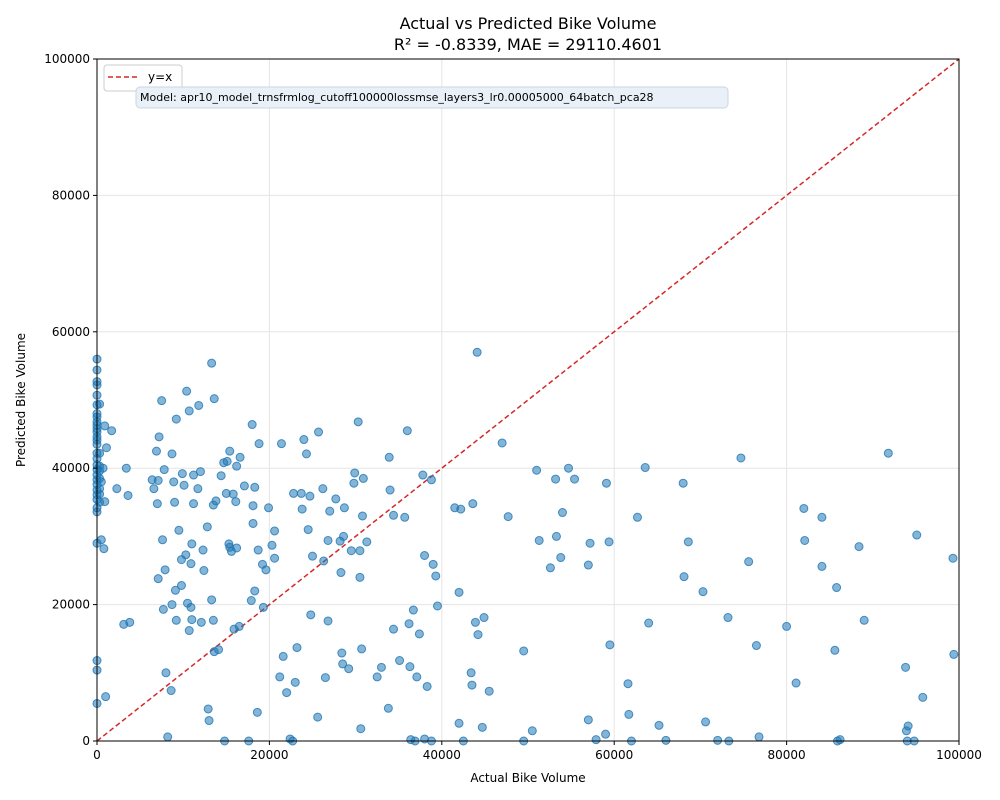 Image resolution: width=1000 pixels, height=800 pixels. What do you see at coordinates (143, 78) in the screenshot?
I see `legend: y=x` at bounding box center [143, 78].